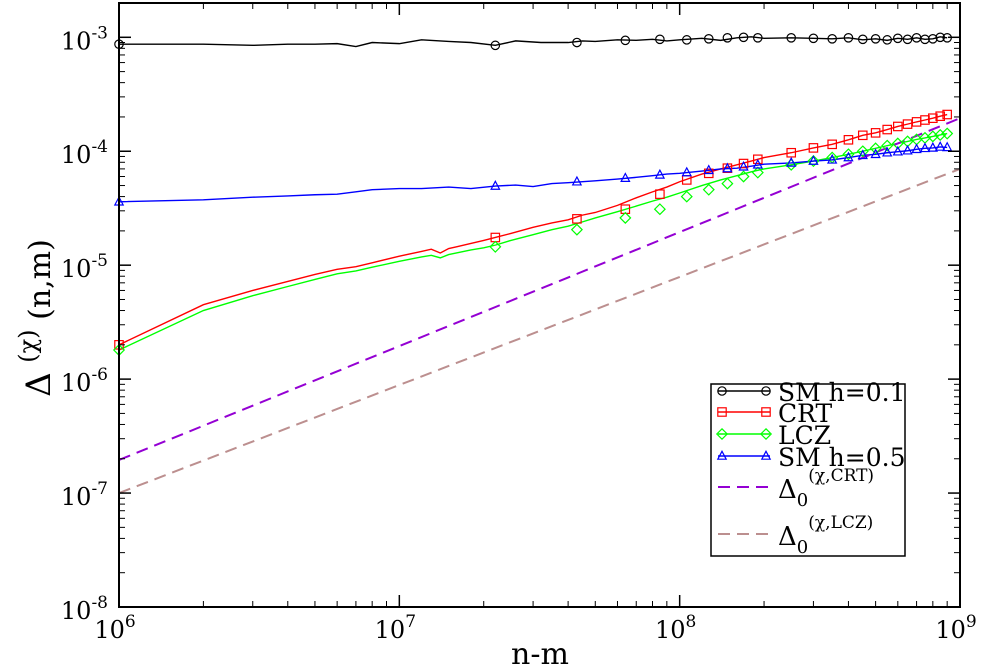  What do you see at coordinates (40, 279) in the screenshot?
I see `y-axis-label-rest: (n,m)` at bounding box center [40, 279].